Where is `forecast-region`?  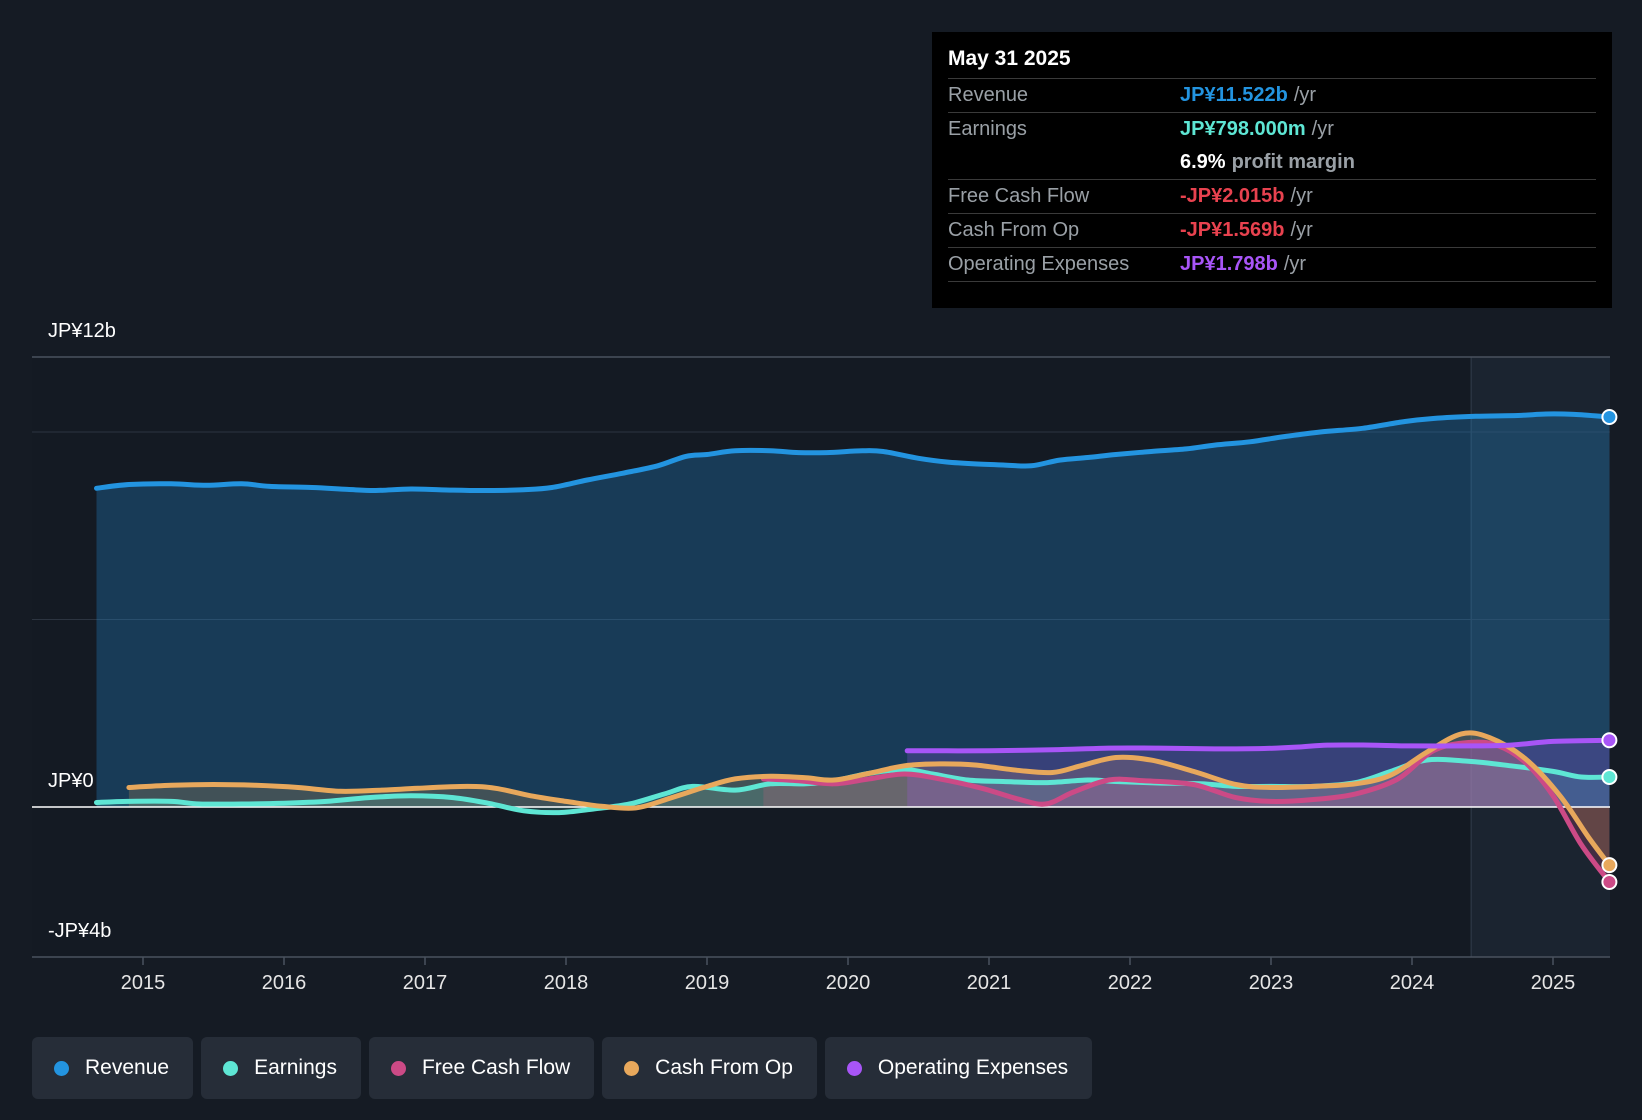
forecast-region is located at coordinates (1540, 657).